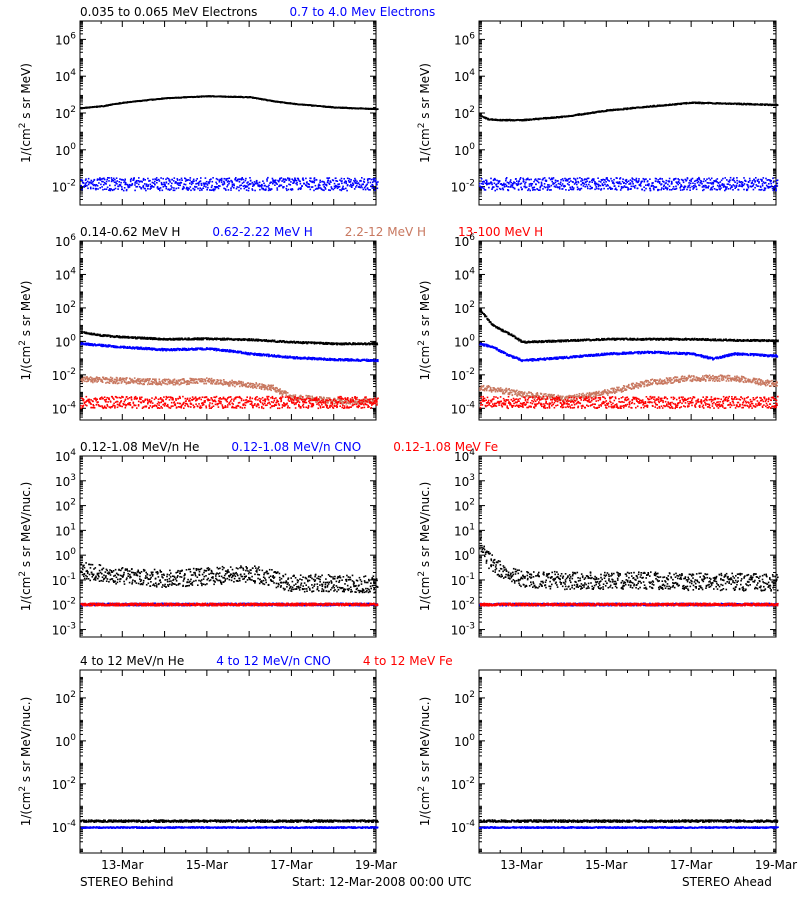 Image resolution: width=800 pixels, height=900 pixels. I want to click on legend-entry: 13-100 MeV H, so click(500, 232).